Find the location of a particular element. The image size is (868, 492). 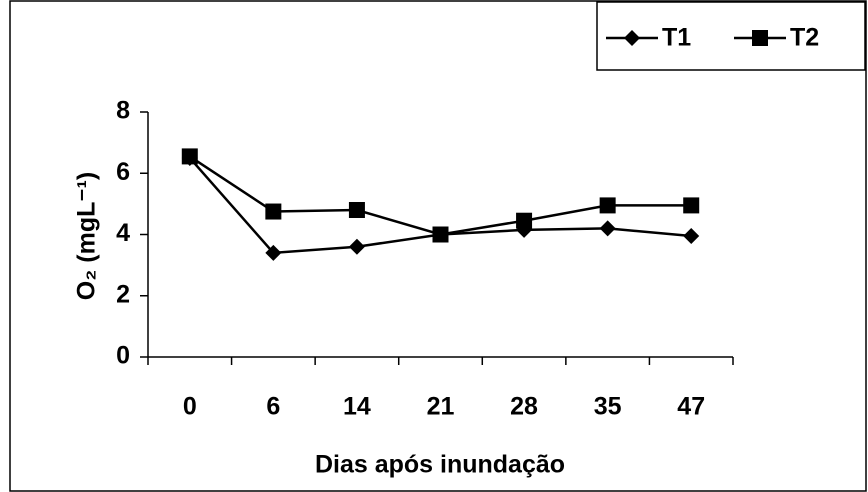

x-tick-label: 28 is located at coordinates (524, 407).